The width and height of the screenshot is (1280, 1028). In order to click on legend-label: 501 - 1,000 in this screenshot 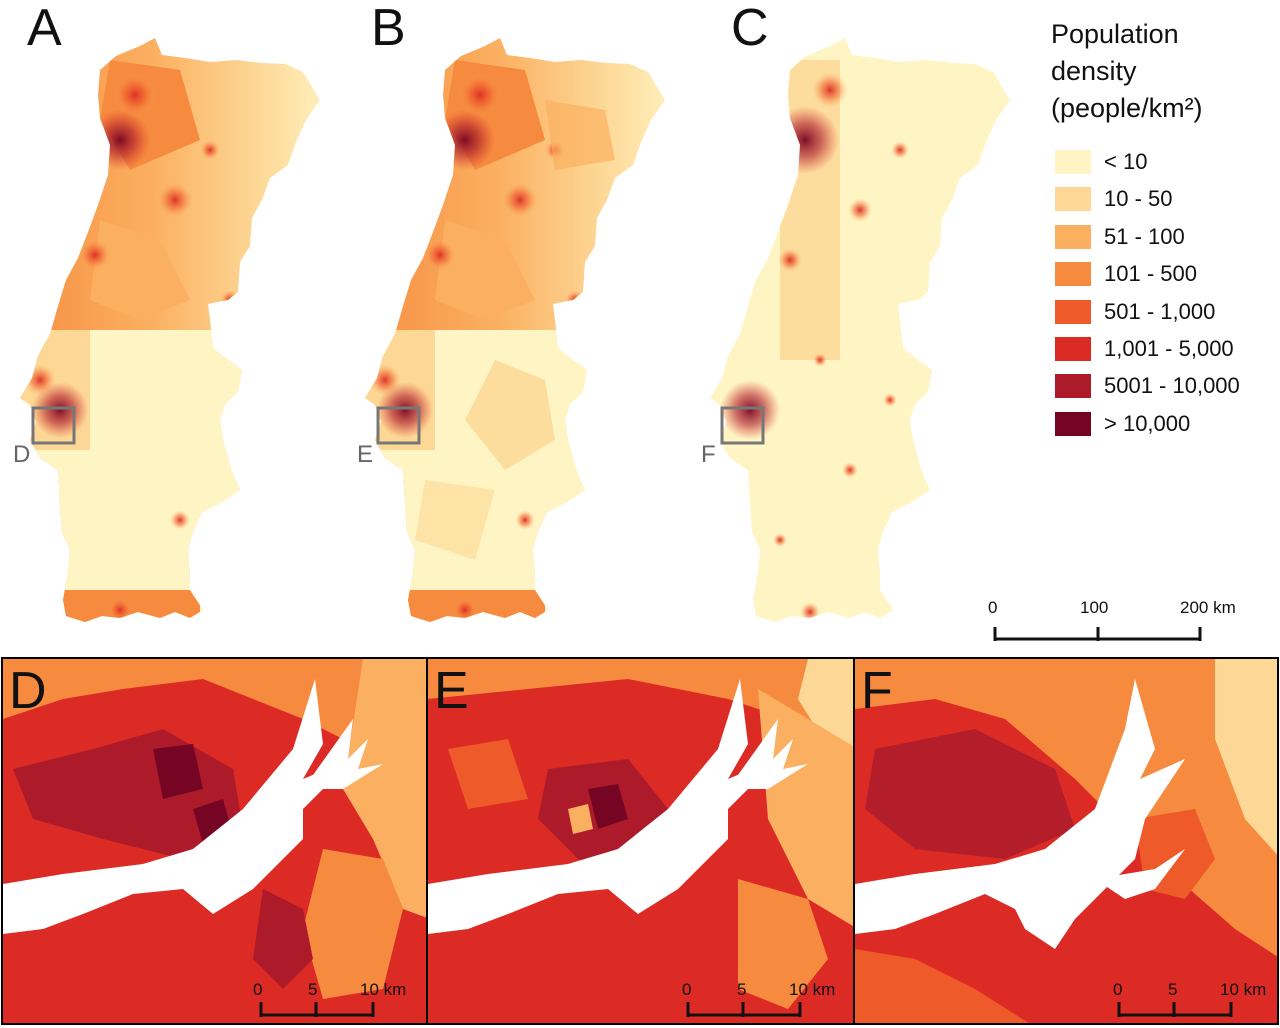, I will do `click(1160, 311)`.